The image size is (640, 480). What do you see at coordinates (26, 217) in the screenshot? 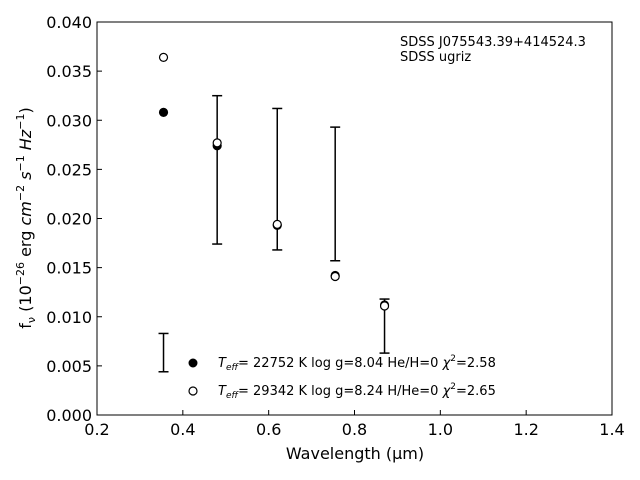
I see `y-axis-title: fν (10−26 erg cm−2 s−1 Hz−1)` at bounding box center [26, 217].